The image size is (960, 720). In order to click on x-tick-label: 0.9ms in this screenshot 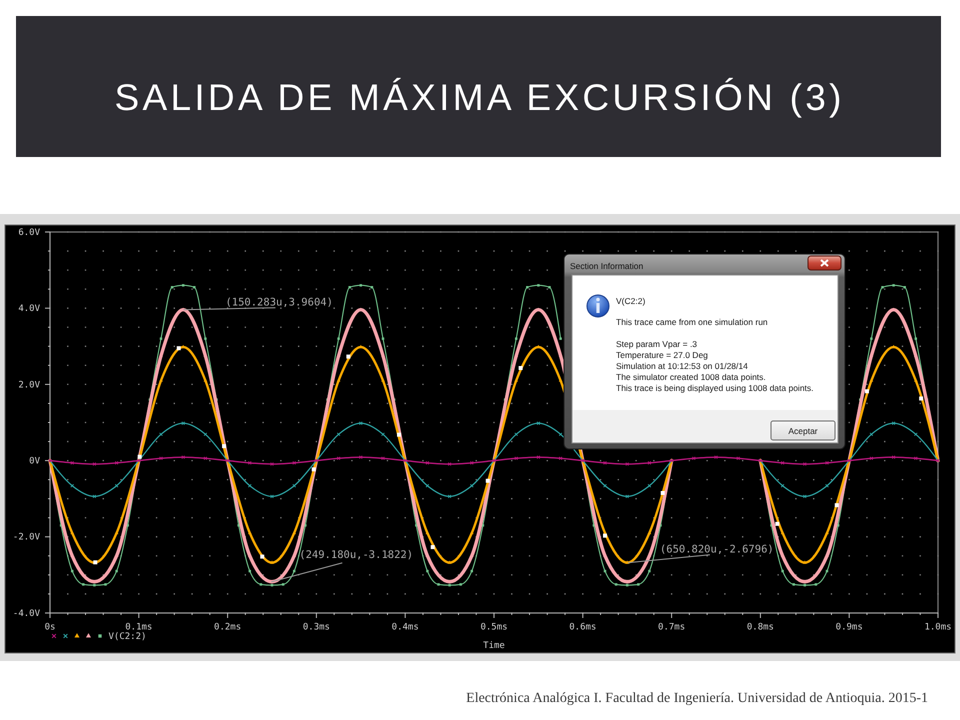, I will do `click(849, 627)`.